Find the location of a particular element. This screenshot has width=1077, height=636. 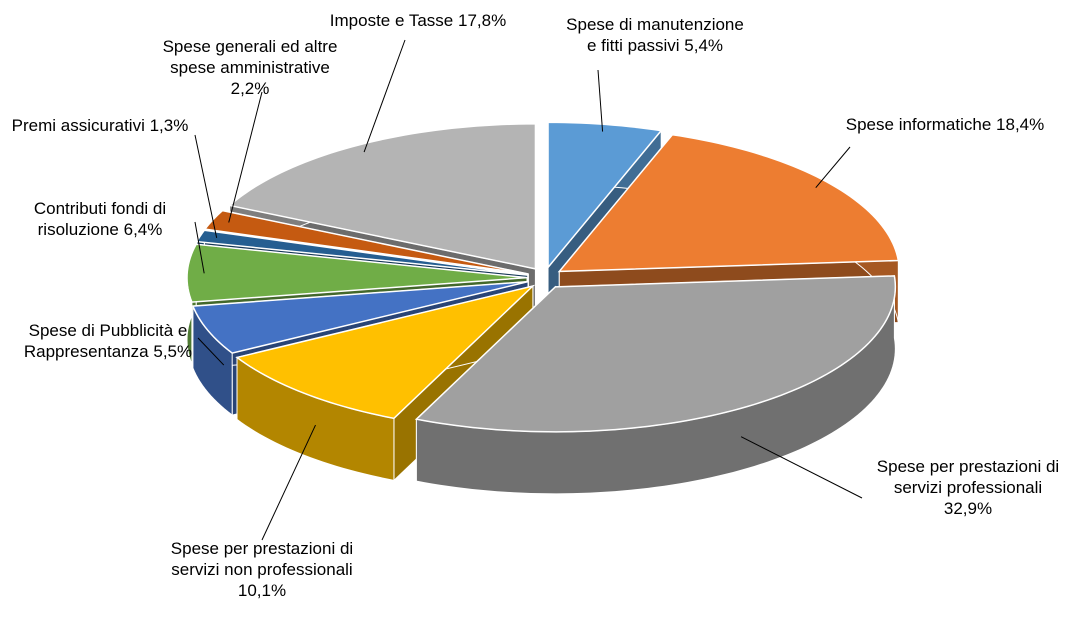

value-label: 6,4% is located at coordinates (143, 229).